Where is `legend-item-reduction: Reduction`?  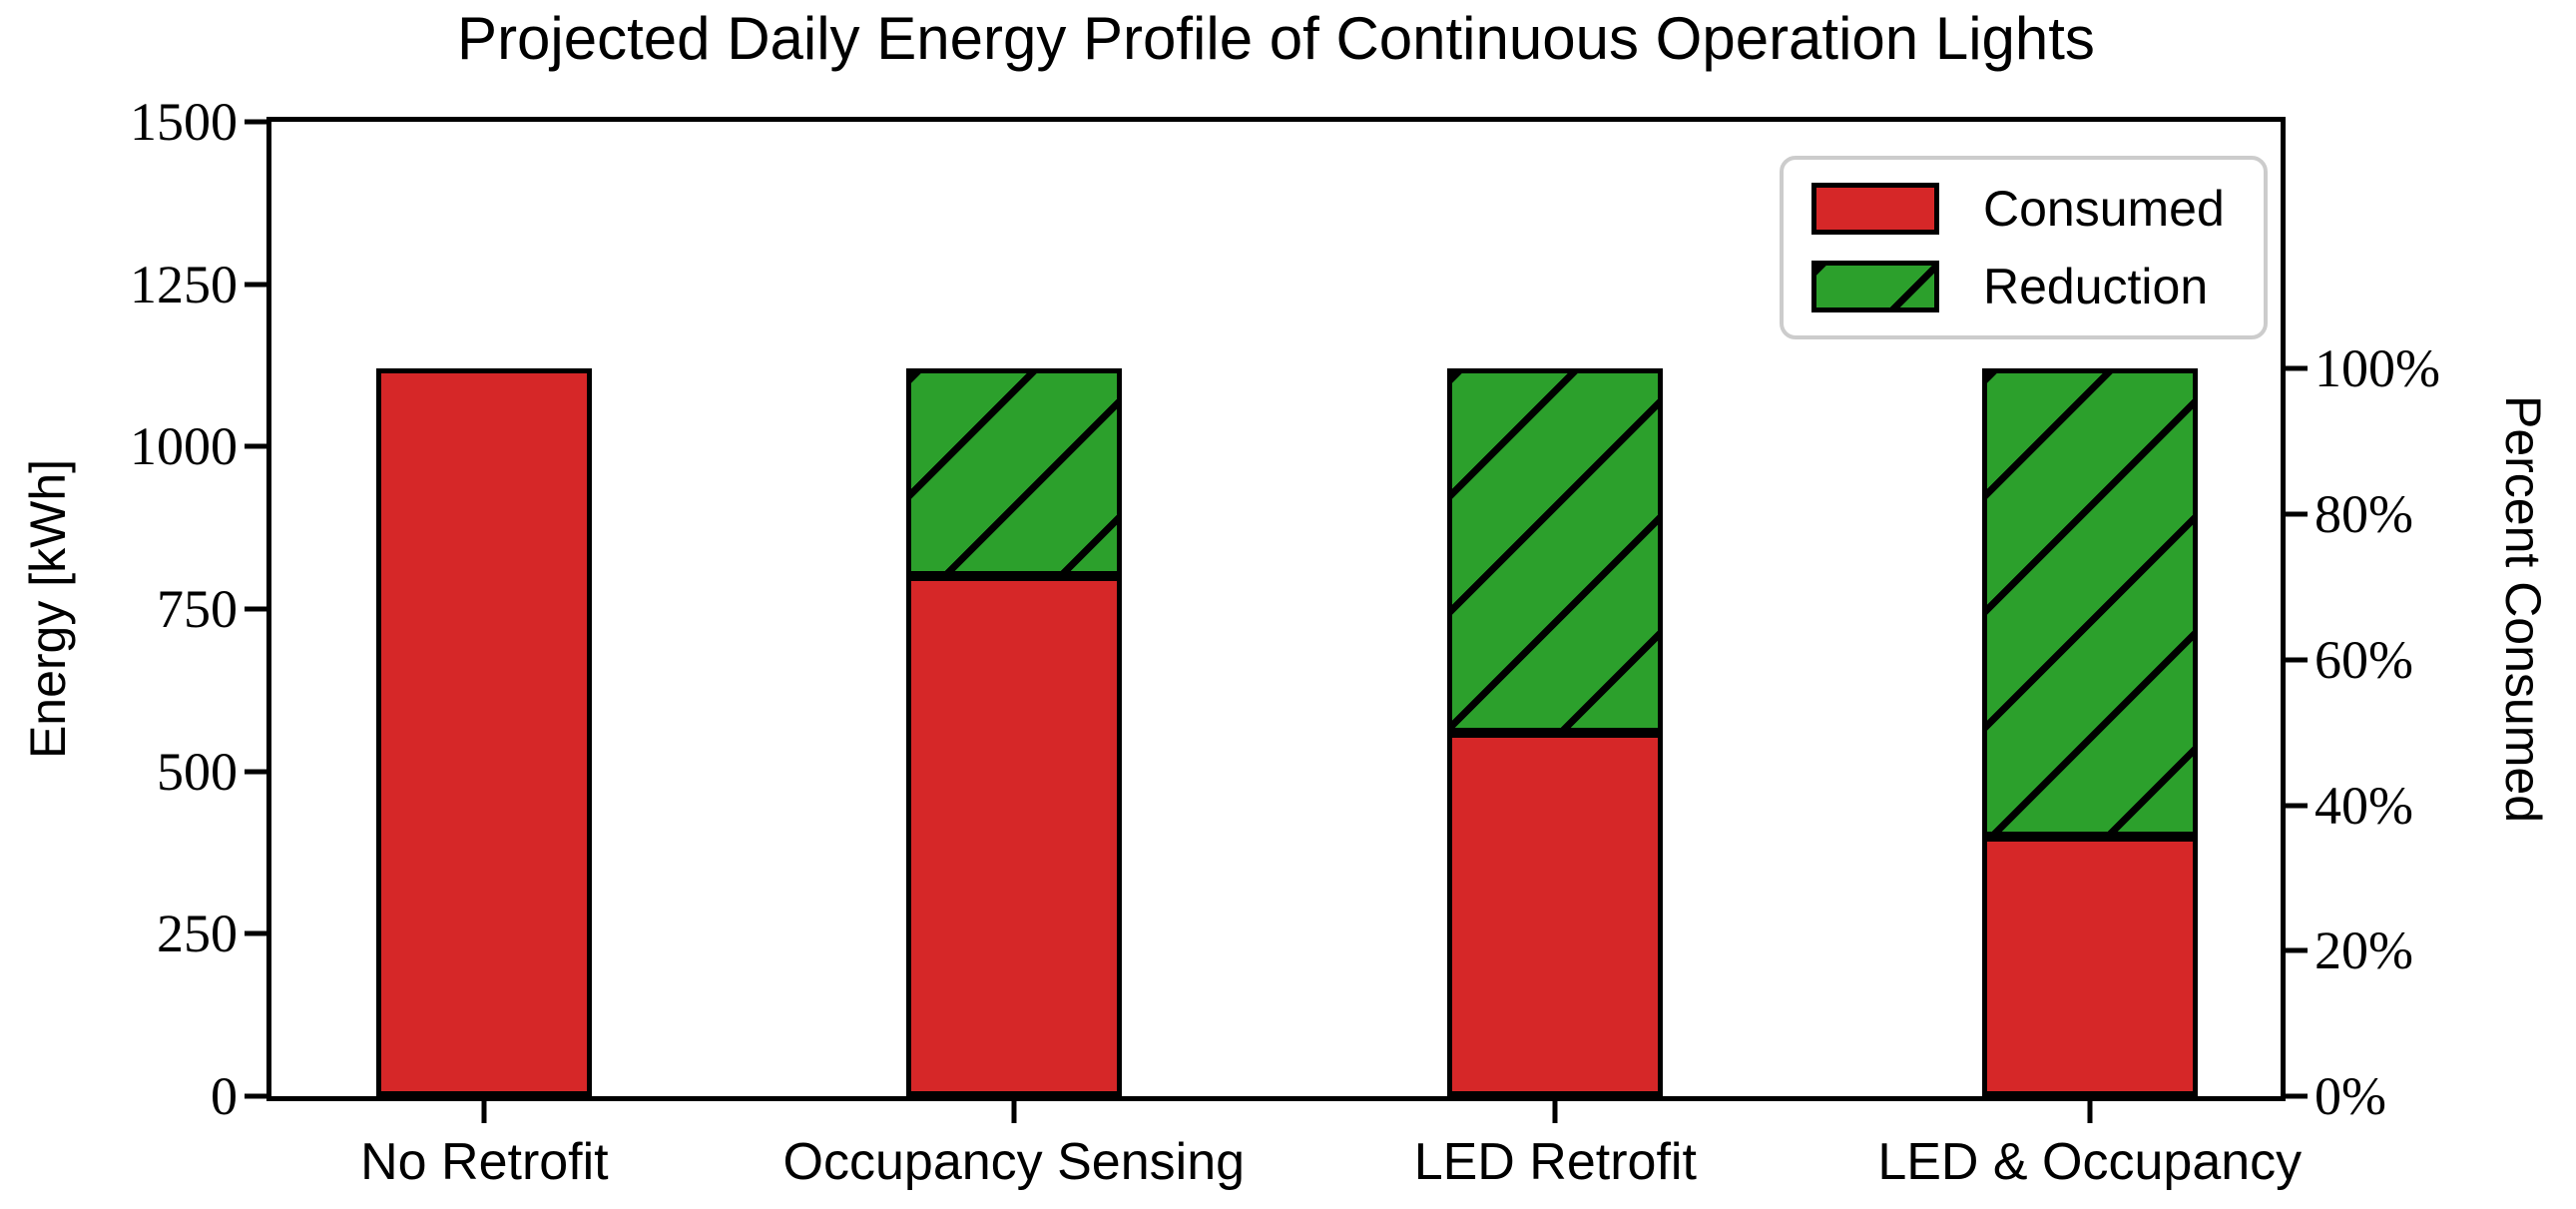
legend-item-reduction: Reduction is located at coordinates (2038, 286).